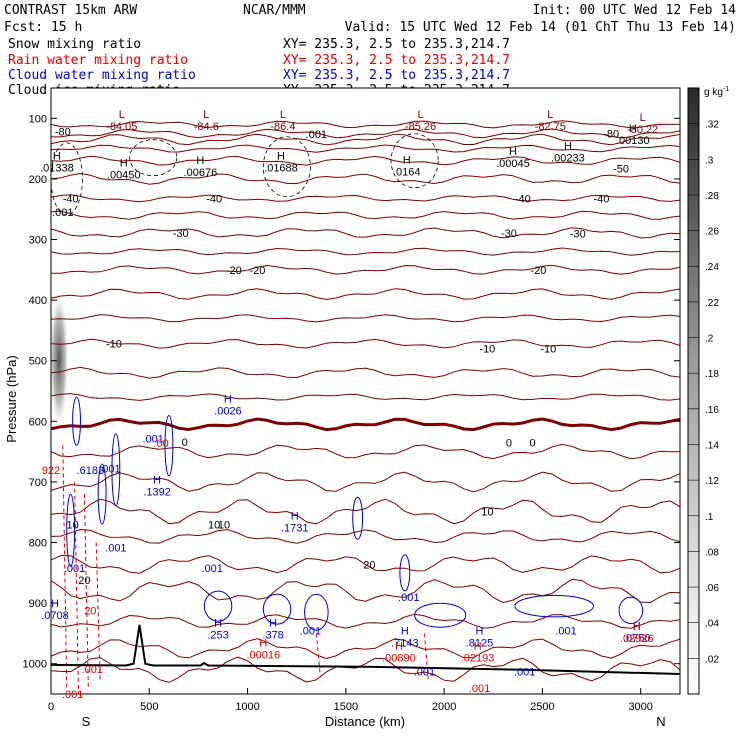 The image size is (740, 740). I want to click on y-tick-label: 200, so click(38, 180).